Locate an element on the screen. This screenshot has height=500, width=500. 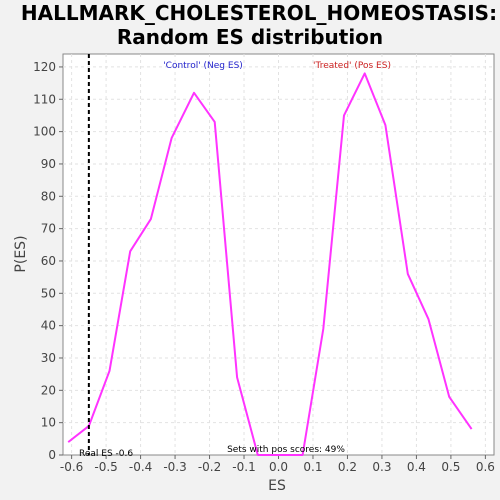
x-tick-label: 0.1 is located at coordinates (312, 467).